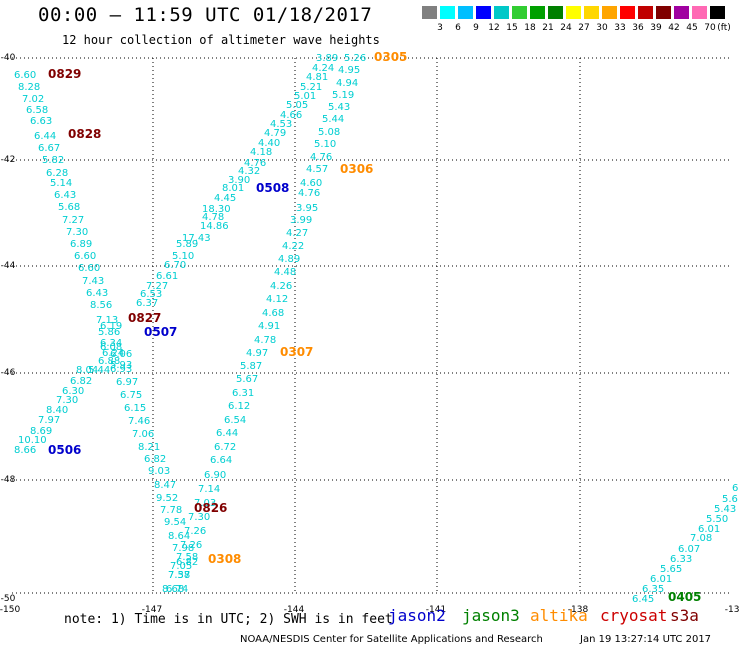 The image size is (740, 650). I want to click on wave-height-value: 8.47, so click(165, 485).